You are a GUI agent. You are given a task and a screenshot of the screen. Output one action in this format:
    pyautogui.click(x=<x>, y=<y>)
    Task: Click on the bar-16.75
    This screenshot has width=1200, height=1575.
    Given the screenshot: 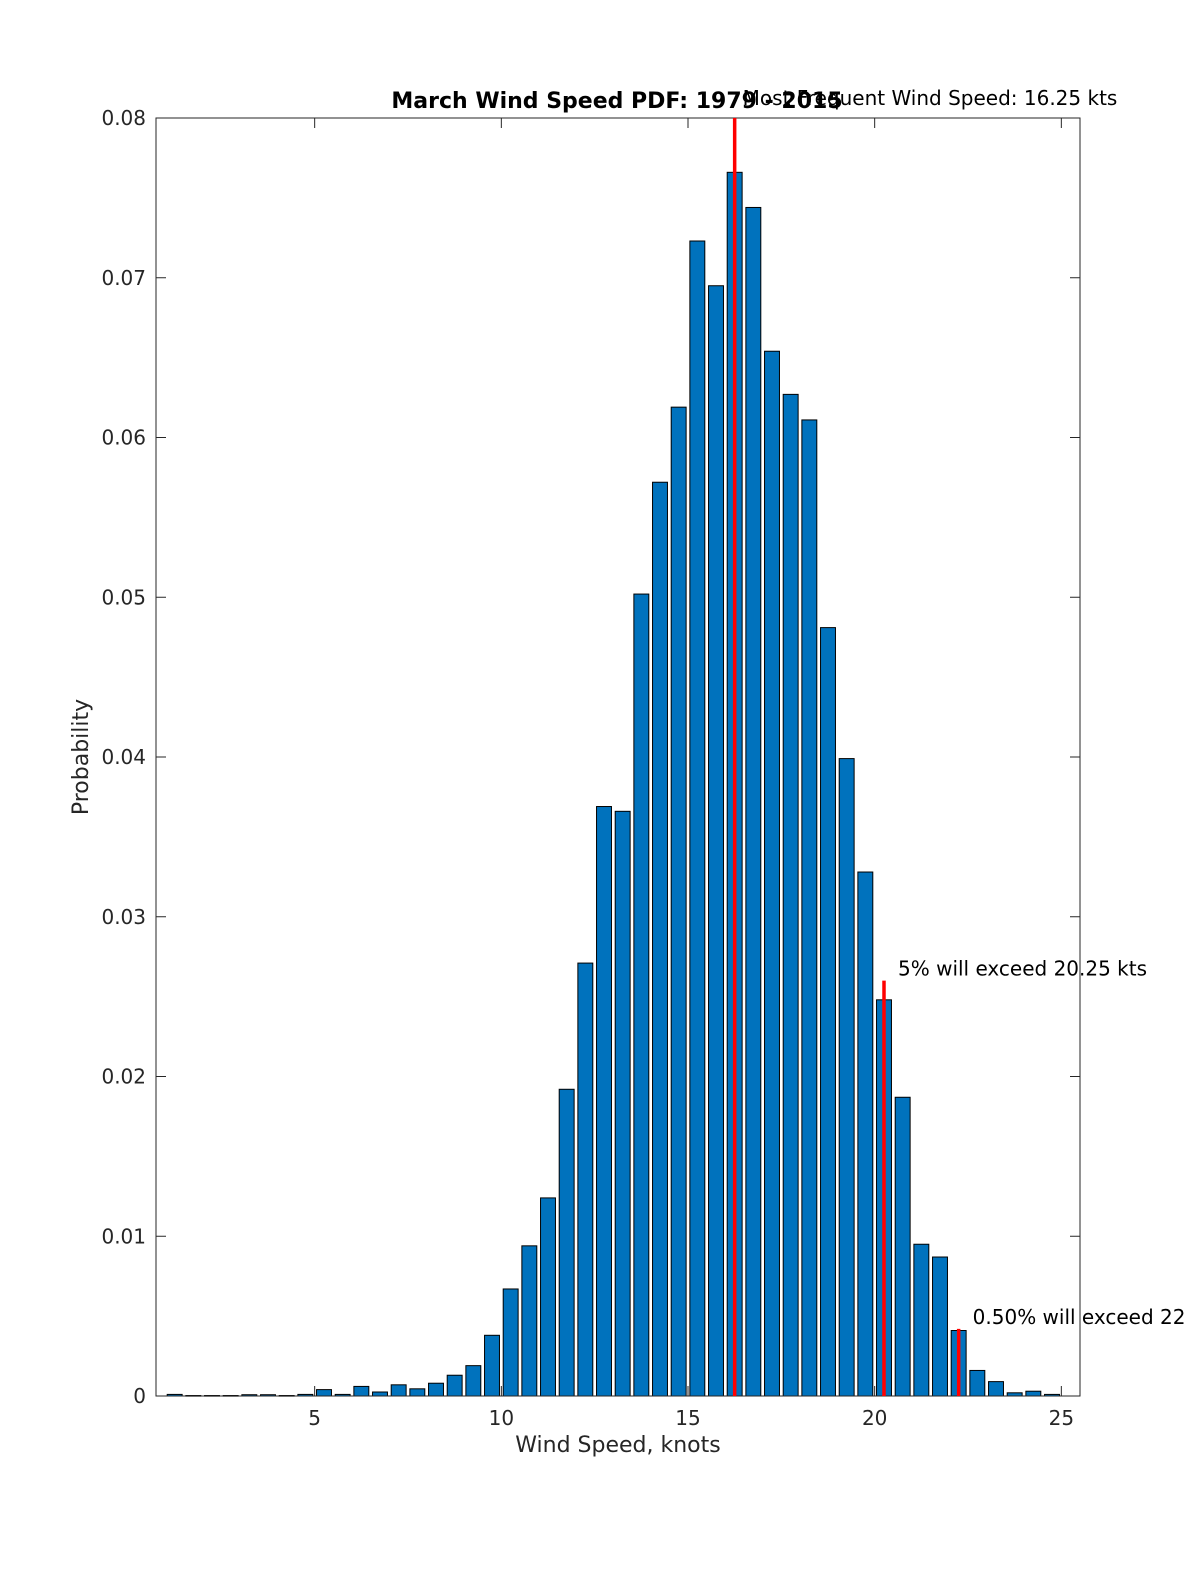 What is the action you would take?
    pyautogui.click(x=753, y=801)
    